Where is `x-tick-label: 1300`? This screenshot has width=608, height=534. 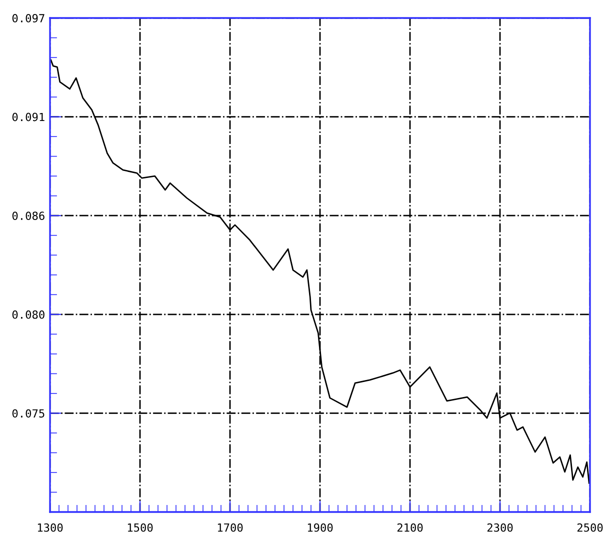
x-tick-label: 1300 is located at coordinates (50, 527).